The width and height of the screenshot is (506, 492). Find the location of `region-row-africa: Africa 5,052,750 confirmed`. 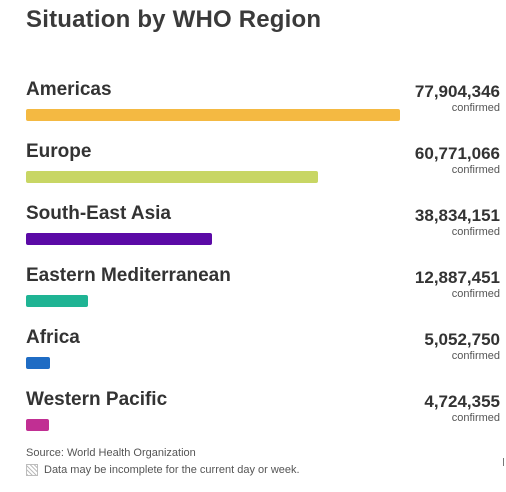

region-row-africa: Africa 5,052,750 confirmed is located at coordinates (253, 358).